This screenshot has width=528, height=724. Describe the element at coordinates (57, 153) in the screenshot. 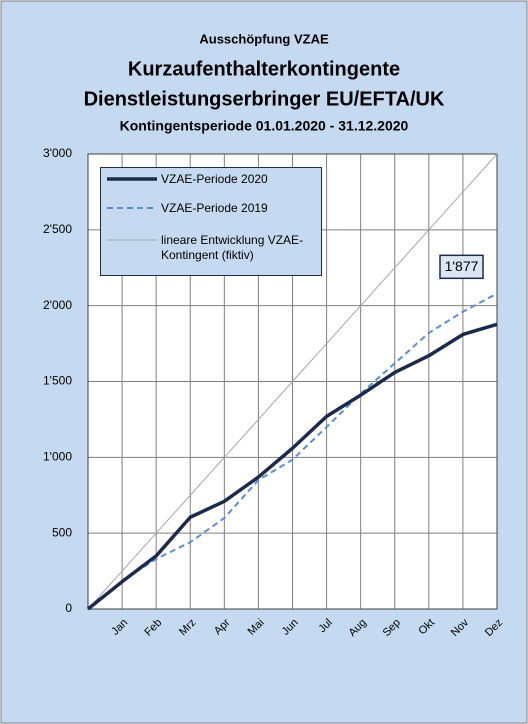

I see `y-tick-label: 3'000` at that location.